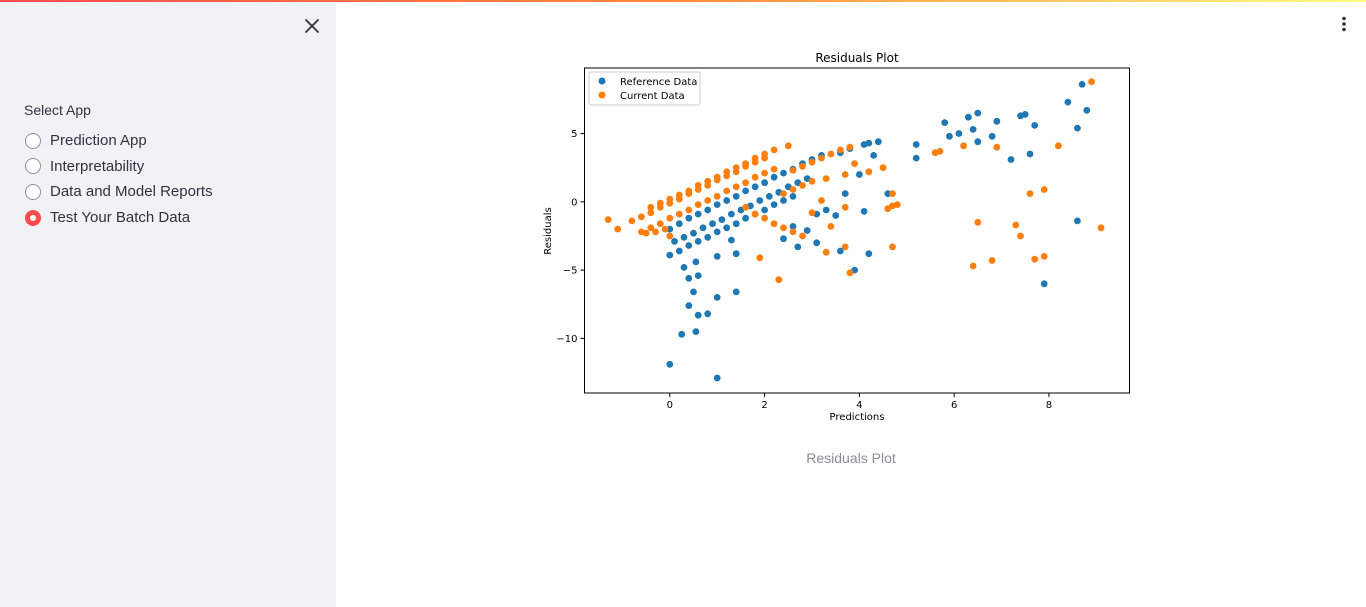 This screenshot has width=1366, height=607. What do you see at coordinates (570, 271) in the screenshot?
I see `y-tick-label: −5` at bounding box center [570, 271].